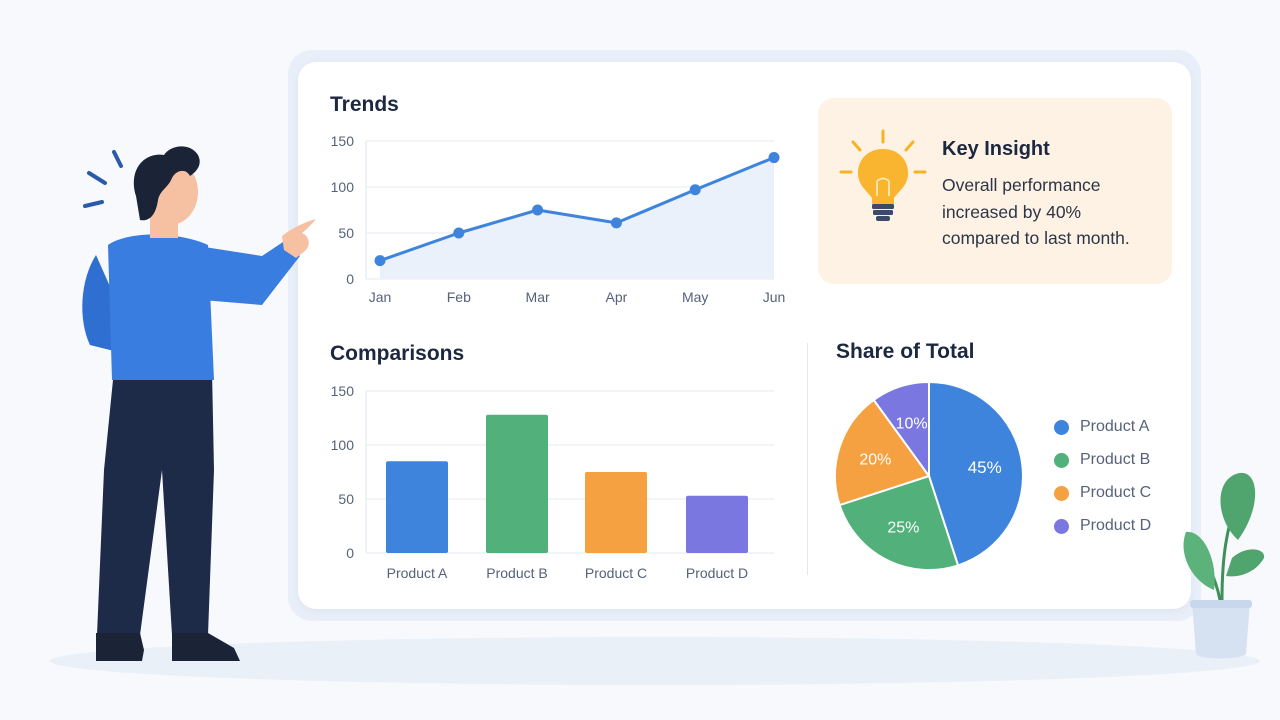  What do you see at coordinates (343, 445) in the screenshot?
I see `comparisons-y-tick: 100` at bounding box center [343, 445].